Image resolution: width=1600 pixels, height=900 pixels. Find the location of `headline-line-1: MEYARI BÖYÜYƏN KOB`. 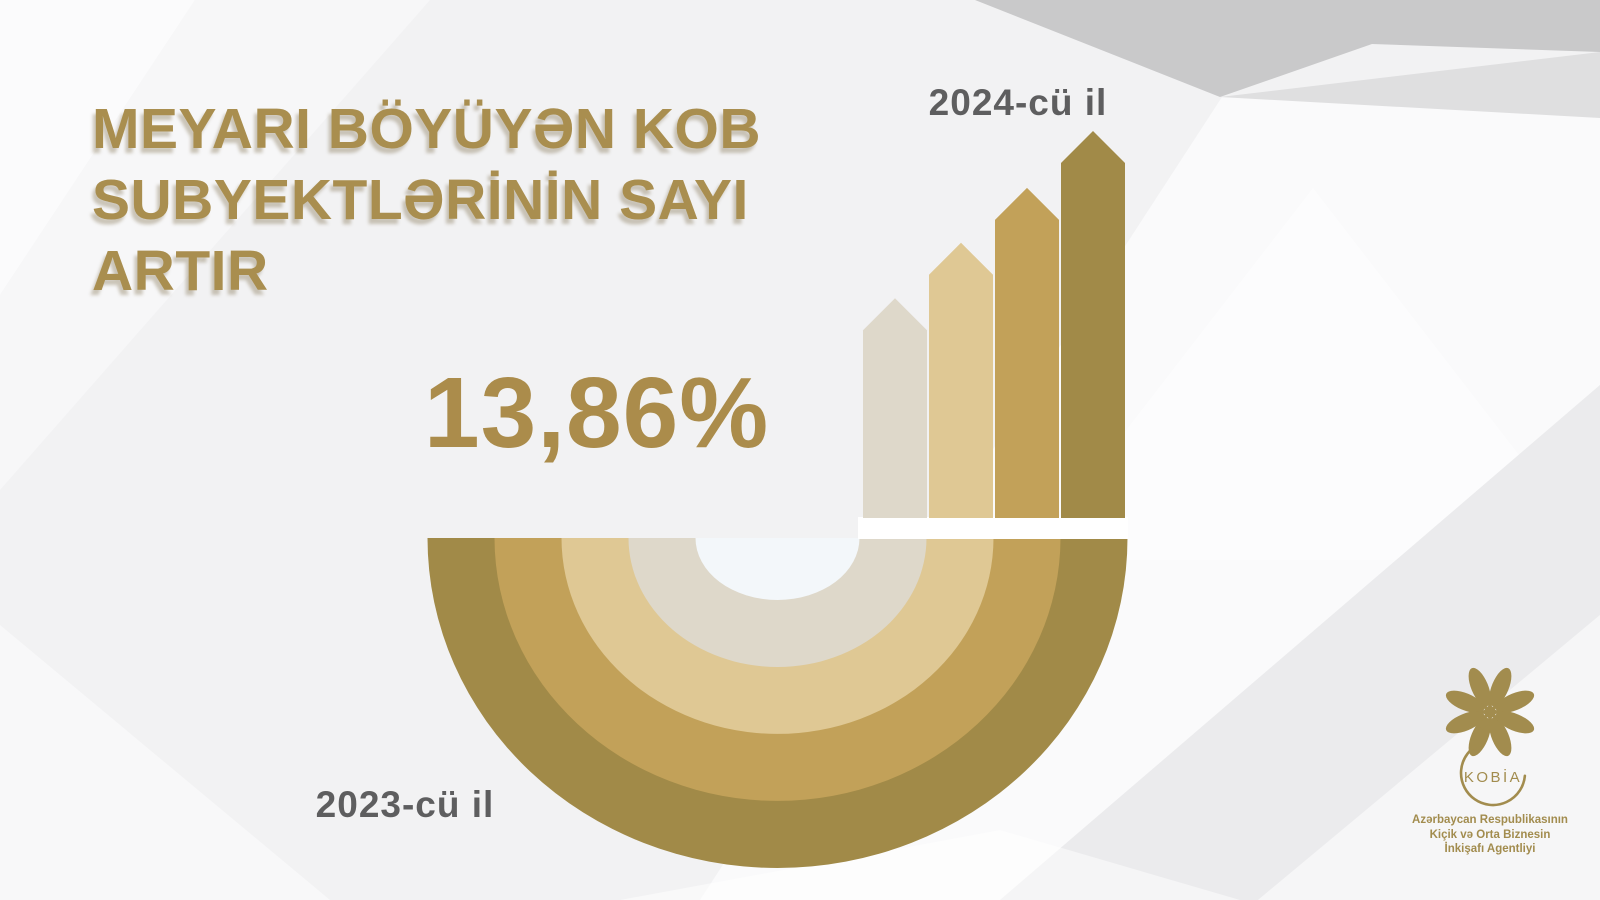

headline-line-1: MEYARI BÖYÜYƏN KOB is located at coordinates (427, 129).